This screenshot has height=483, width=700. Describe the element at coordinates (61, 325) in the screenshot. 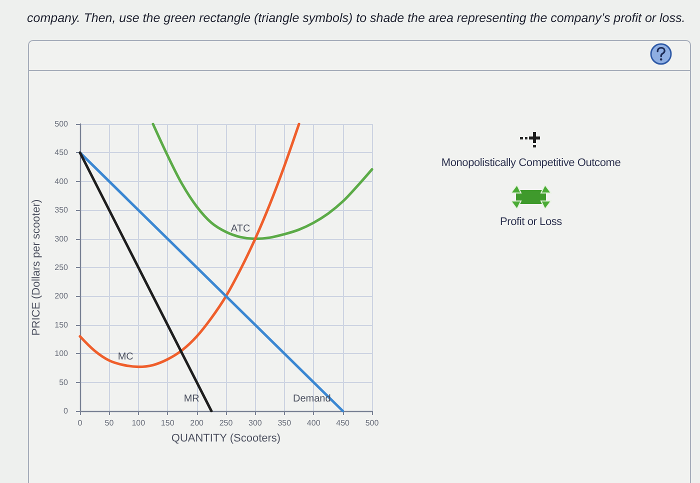

I see `y-tick-label: 150` at that location.